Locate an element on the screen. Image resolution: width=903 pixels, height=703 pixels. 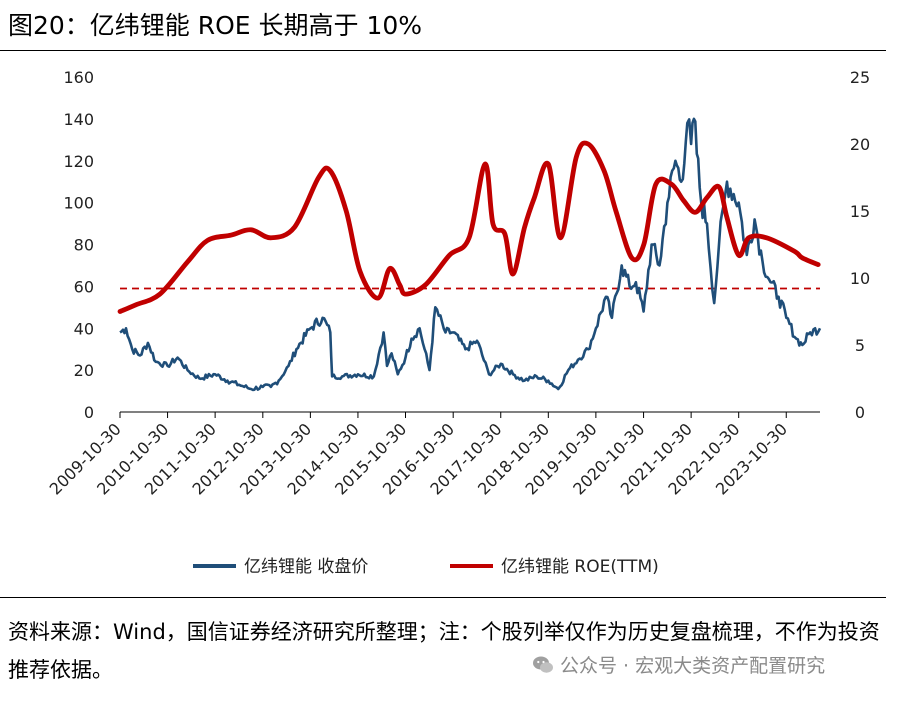
figure-title: 图20：亿纬锂能 ROE 长期高于 10% is located at coordinates (215, 25).